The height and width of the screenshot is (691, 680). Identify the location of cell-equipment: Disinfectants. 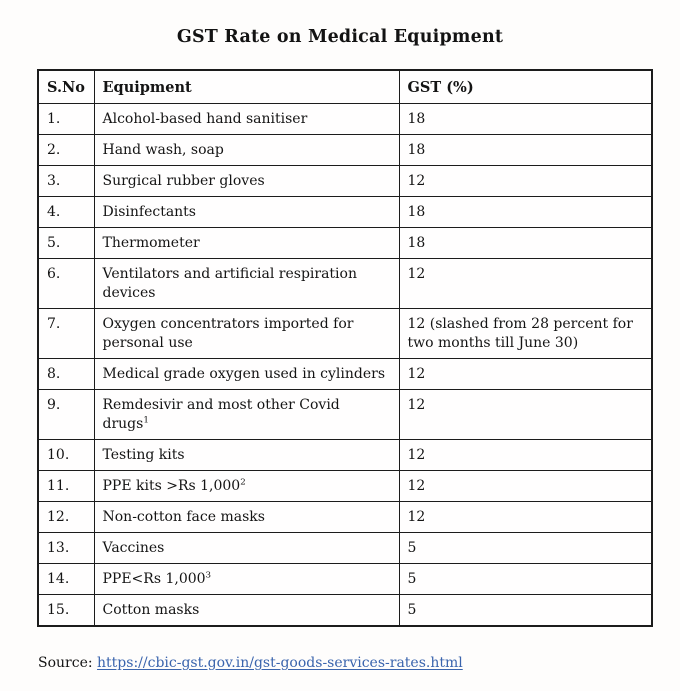
(246, 212).